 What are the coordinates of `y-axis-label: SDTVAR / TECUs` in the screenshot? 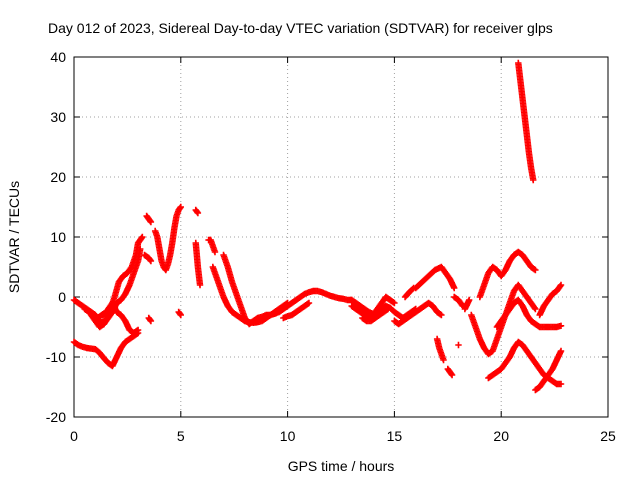 It's located at (14, 237).